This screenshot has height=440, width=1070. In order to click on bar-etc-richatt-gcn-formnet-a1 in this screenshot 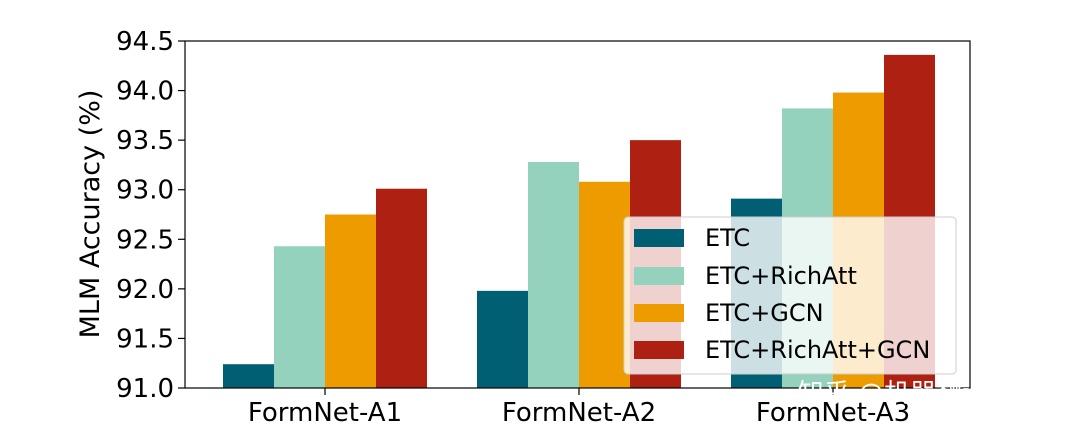, I will do `click(401, 288)`.